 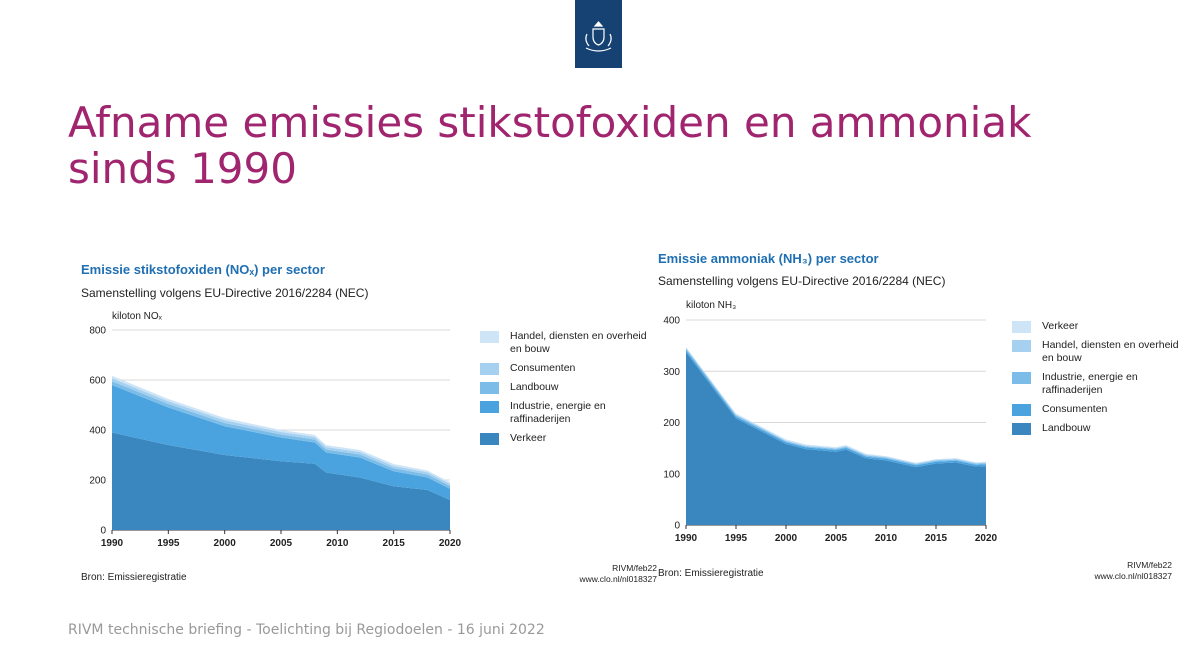 I want to click on source-nh3: Bron: Emissieregistratie, so click(x=711, y=573).